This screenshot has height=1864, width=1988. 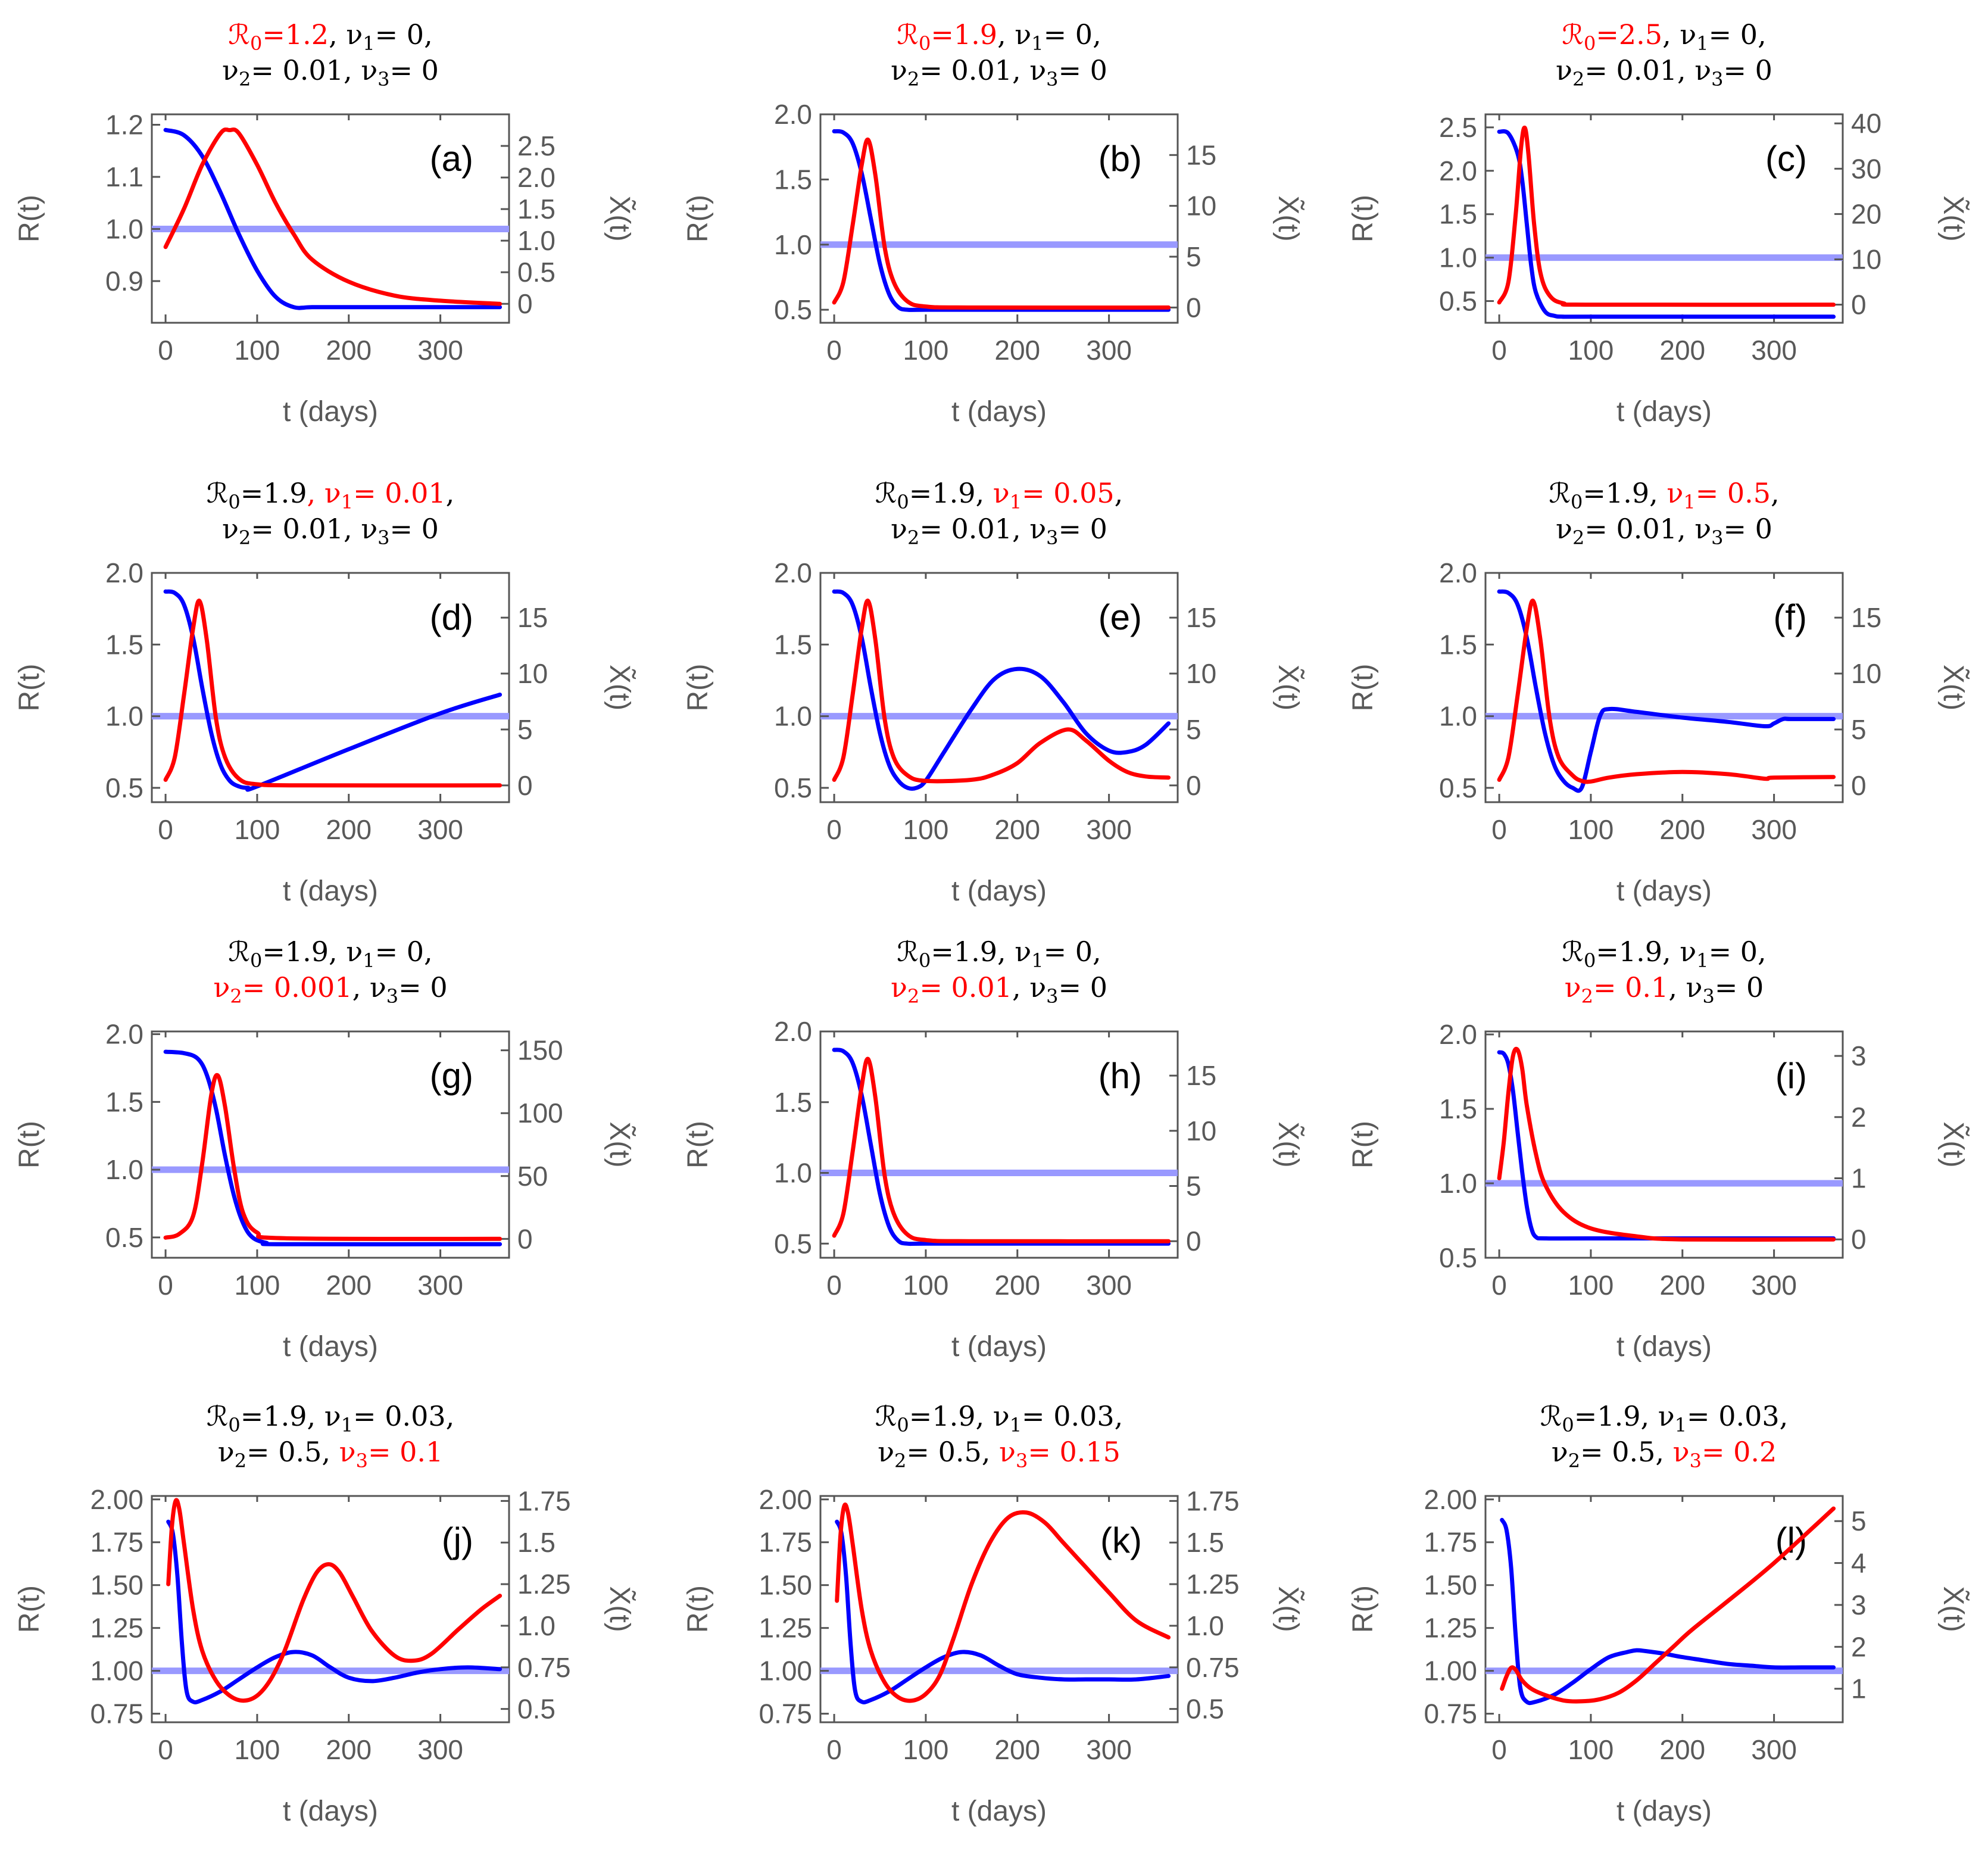 I want to click on title-segment: =1.9, ν, so click(x=291, y=1416).